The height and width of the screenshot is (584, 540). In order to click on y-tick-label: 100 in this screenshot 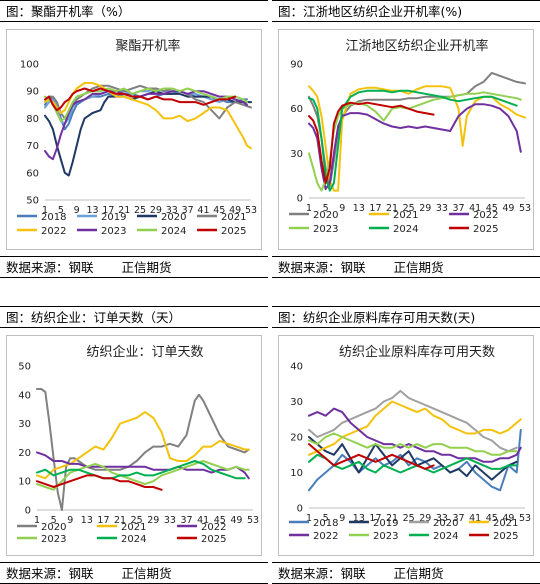, I will do `click(29, 65)`.